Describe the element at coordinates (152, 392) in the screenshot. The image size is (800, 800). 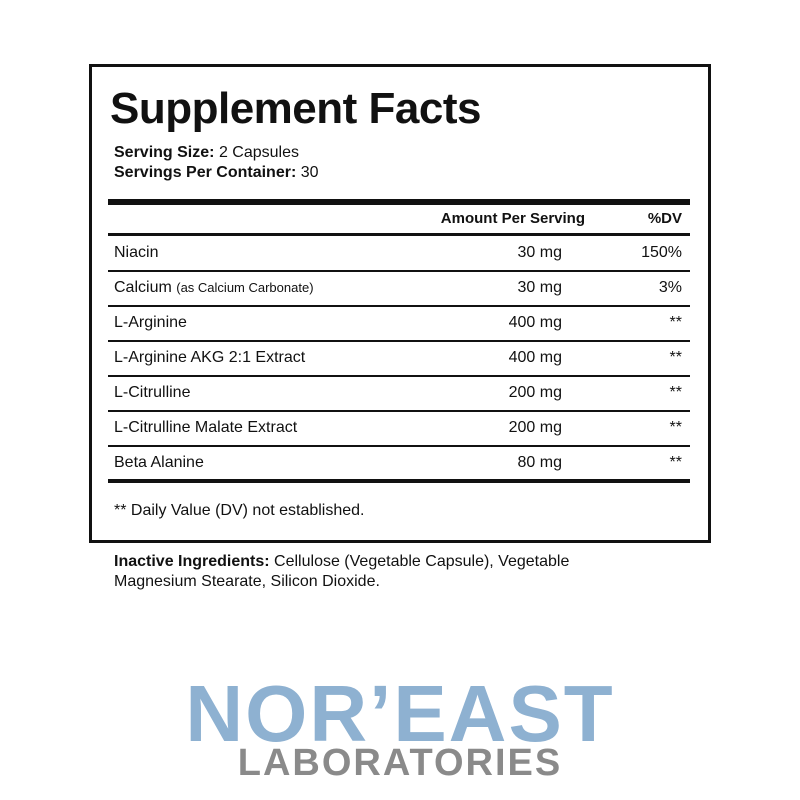
I see `ingredient-name: L-Citrulline` at that location.